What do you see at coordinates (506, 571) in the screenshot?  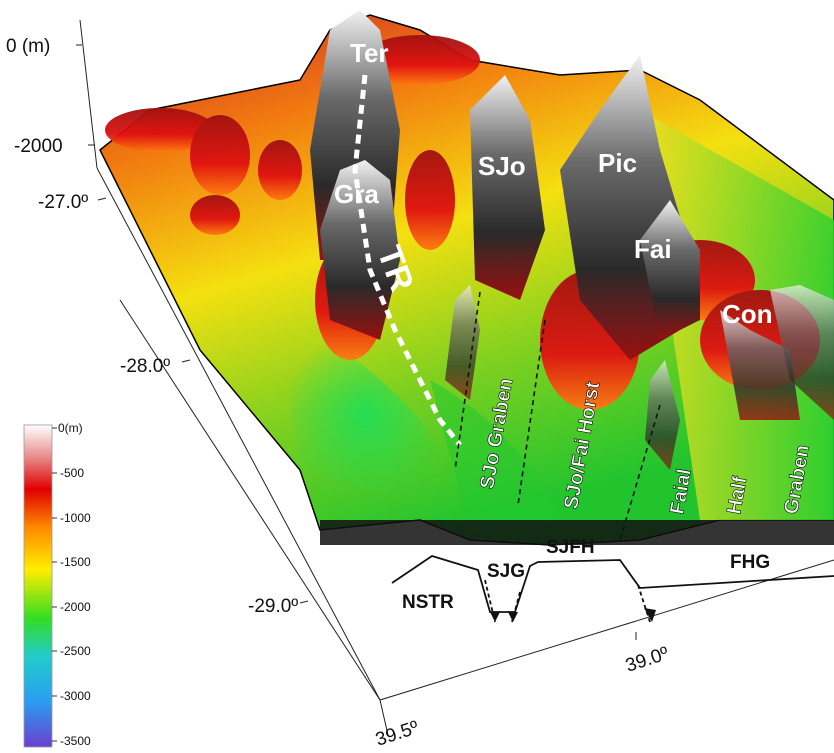 I see `profile-label-sjg: SJG` at bounding box center [506, 571].